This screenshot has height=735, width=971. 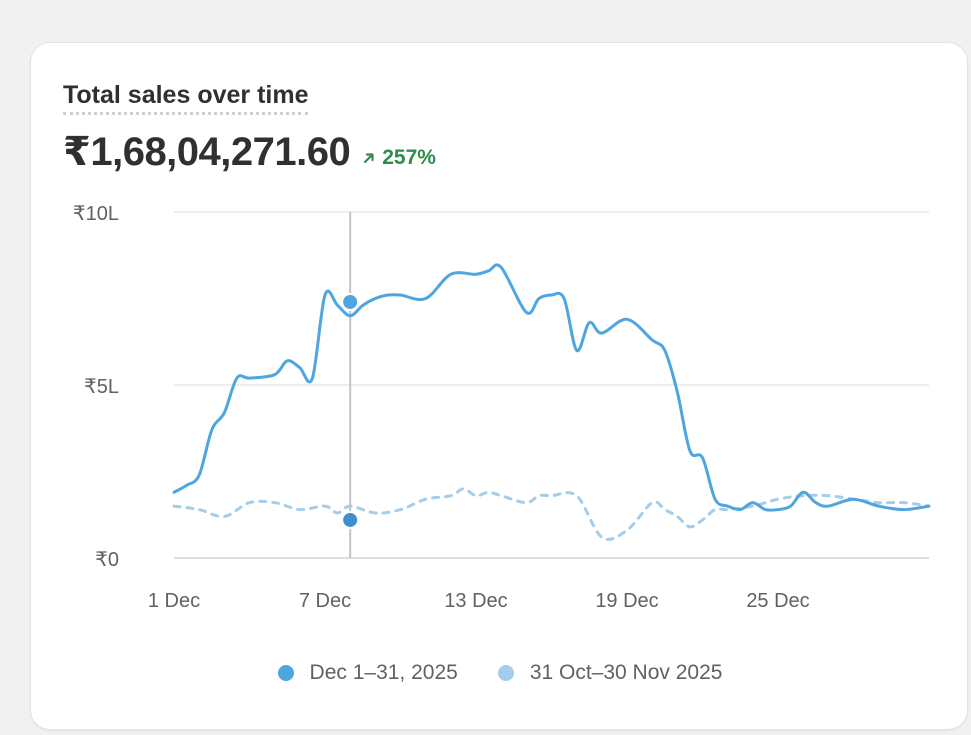 What do you see at coordinates (285, 673) in the screenshot?
I see `legend-swatch-current` at bounding box center [285, 673].